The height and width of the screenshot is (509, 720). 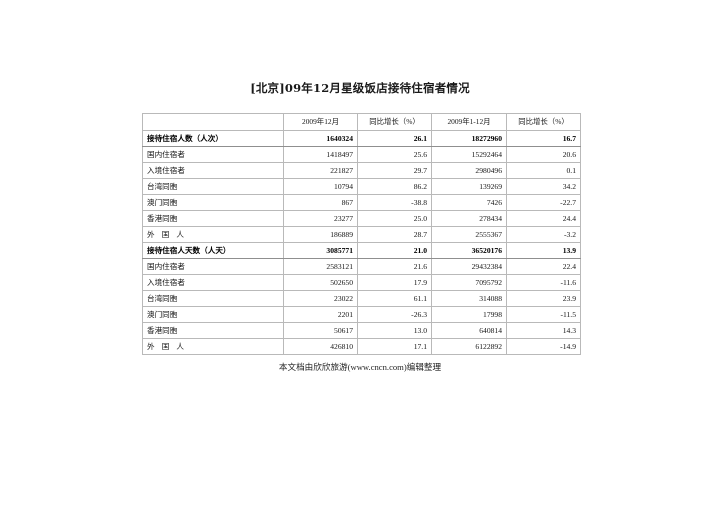 I want to click on cell-ytd: 278434, so click(x=469, y=218).